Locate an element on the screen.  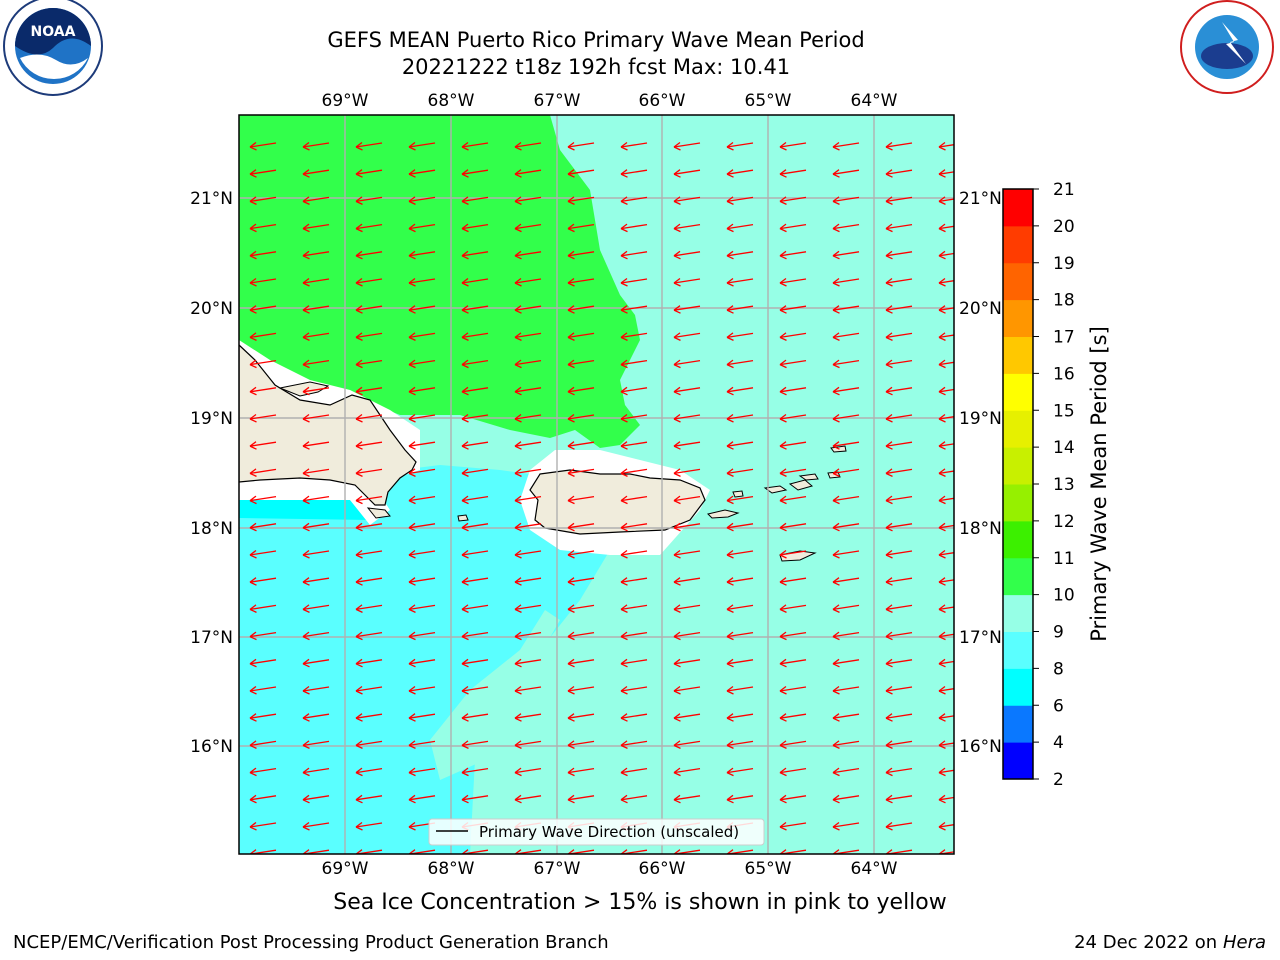
map-subtitle: 20221222 t18z 192h fcst Max: 10.41 is located at coordinates (596, 67).